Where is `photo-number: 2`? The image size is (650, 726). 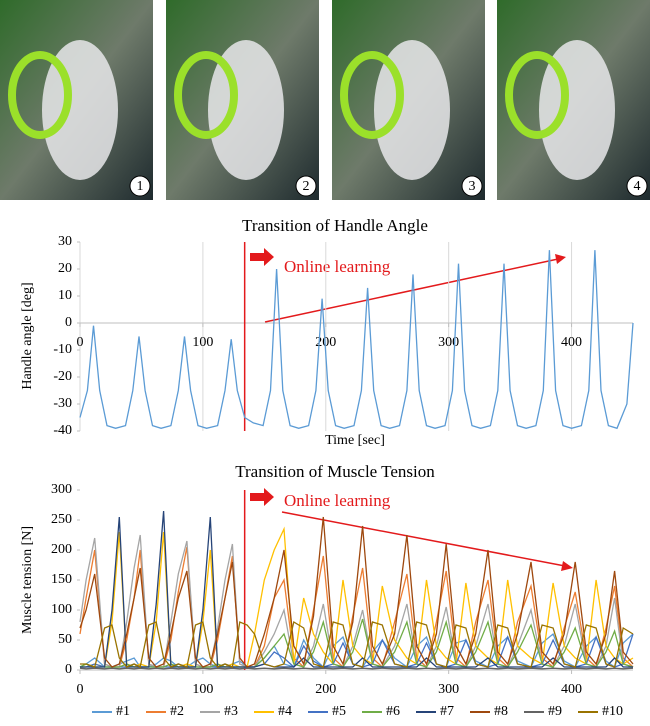
photo-number: 2 is located at coordinates (306, 186).